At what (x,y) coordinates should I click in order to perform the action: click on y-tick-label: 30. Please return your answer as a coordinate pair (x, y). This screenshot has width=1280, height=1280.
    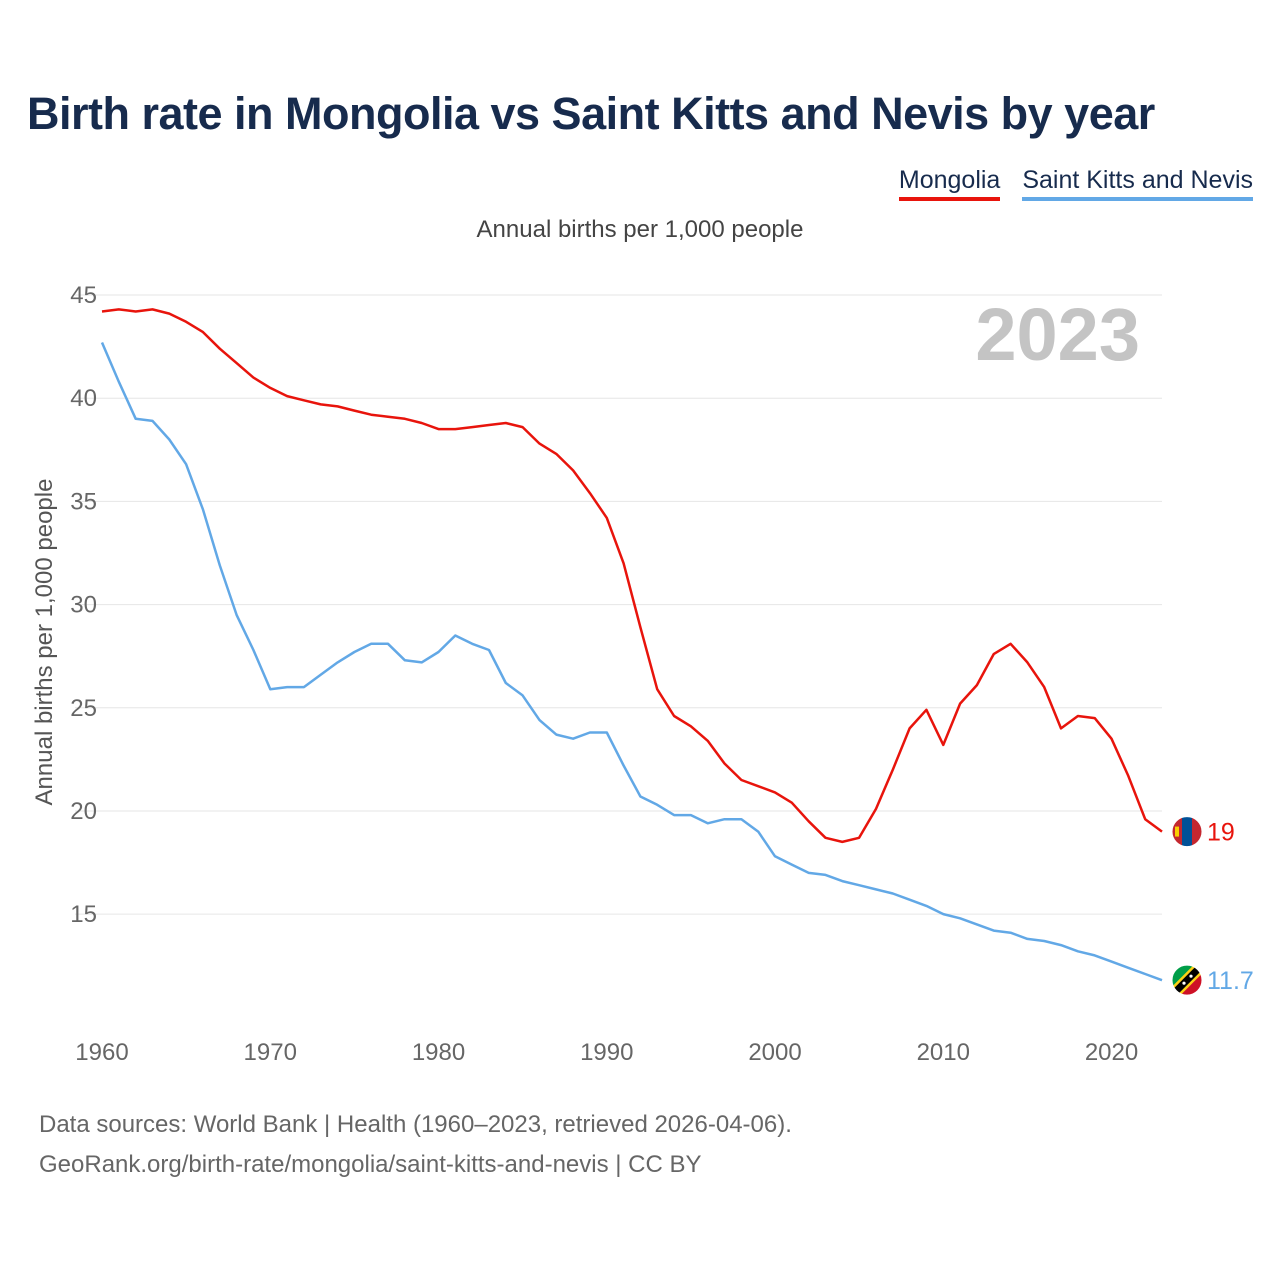
    Looking at the image, I should click on (83, 605).